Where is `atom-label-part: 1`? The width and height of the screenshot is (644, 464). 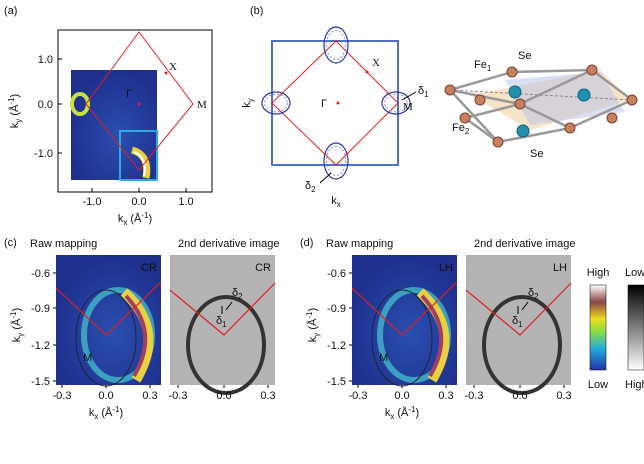
atom-label-part: 1 is located at coordinates (489, 68).